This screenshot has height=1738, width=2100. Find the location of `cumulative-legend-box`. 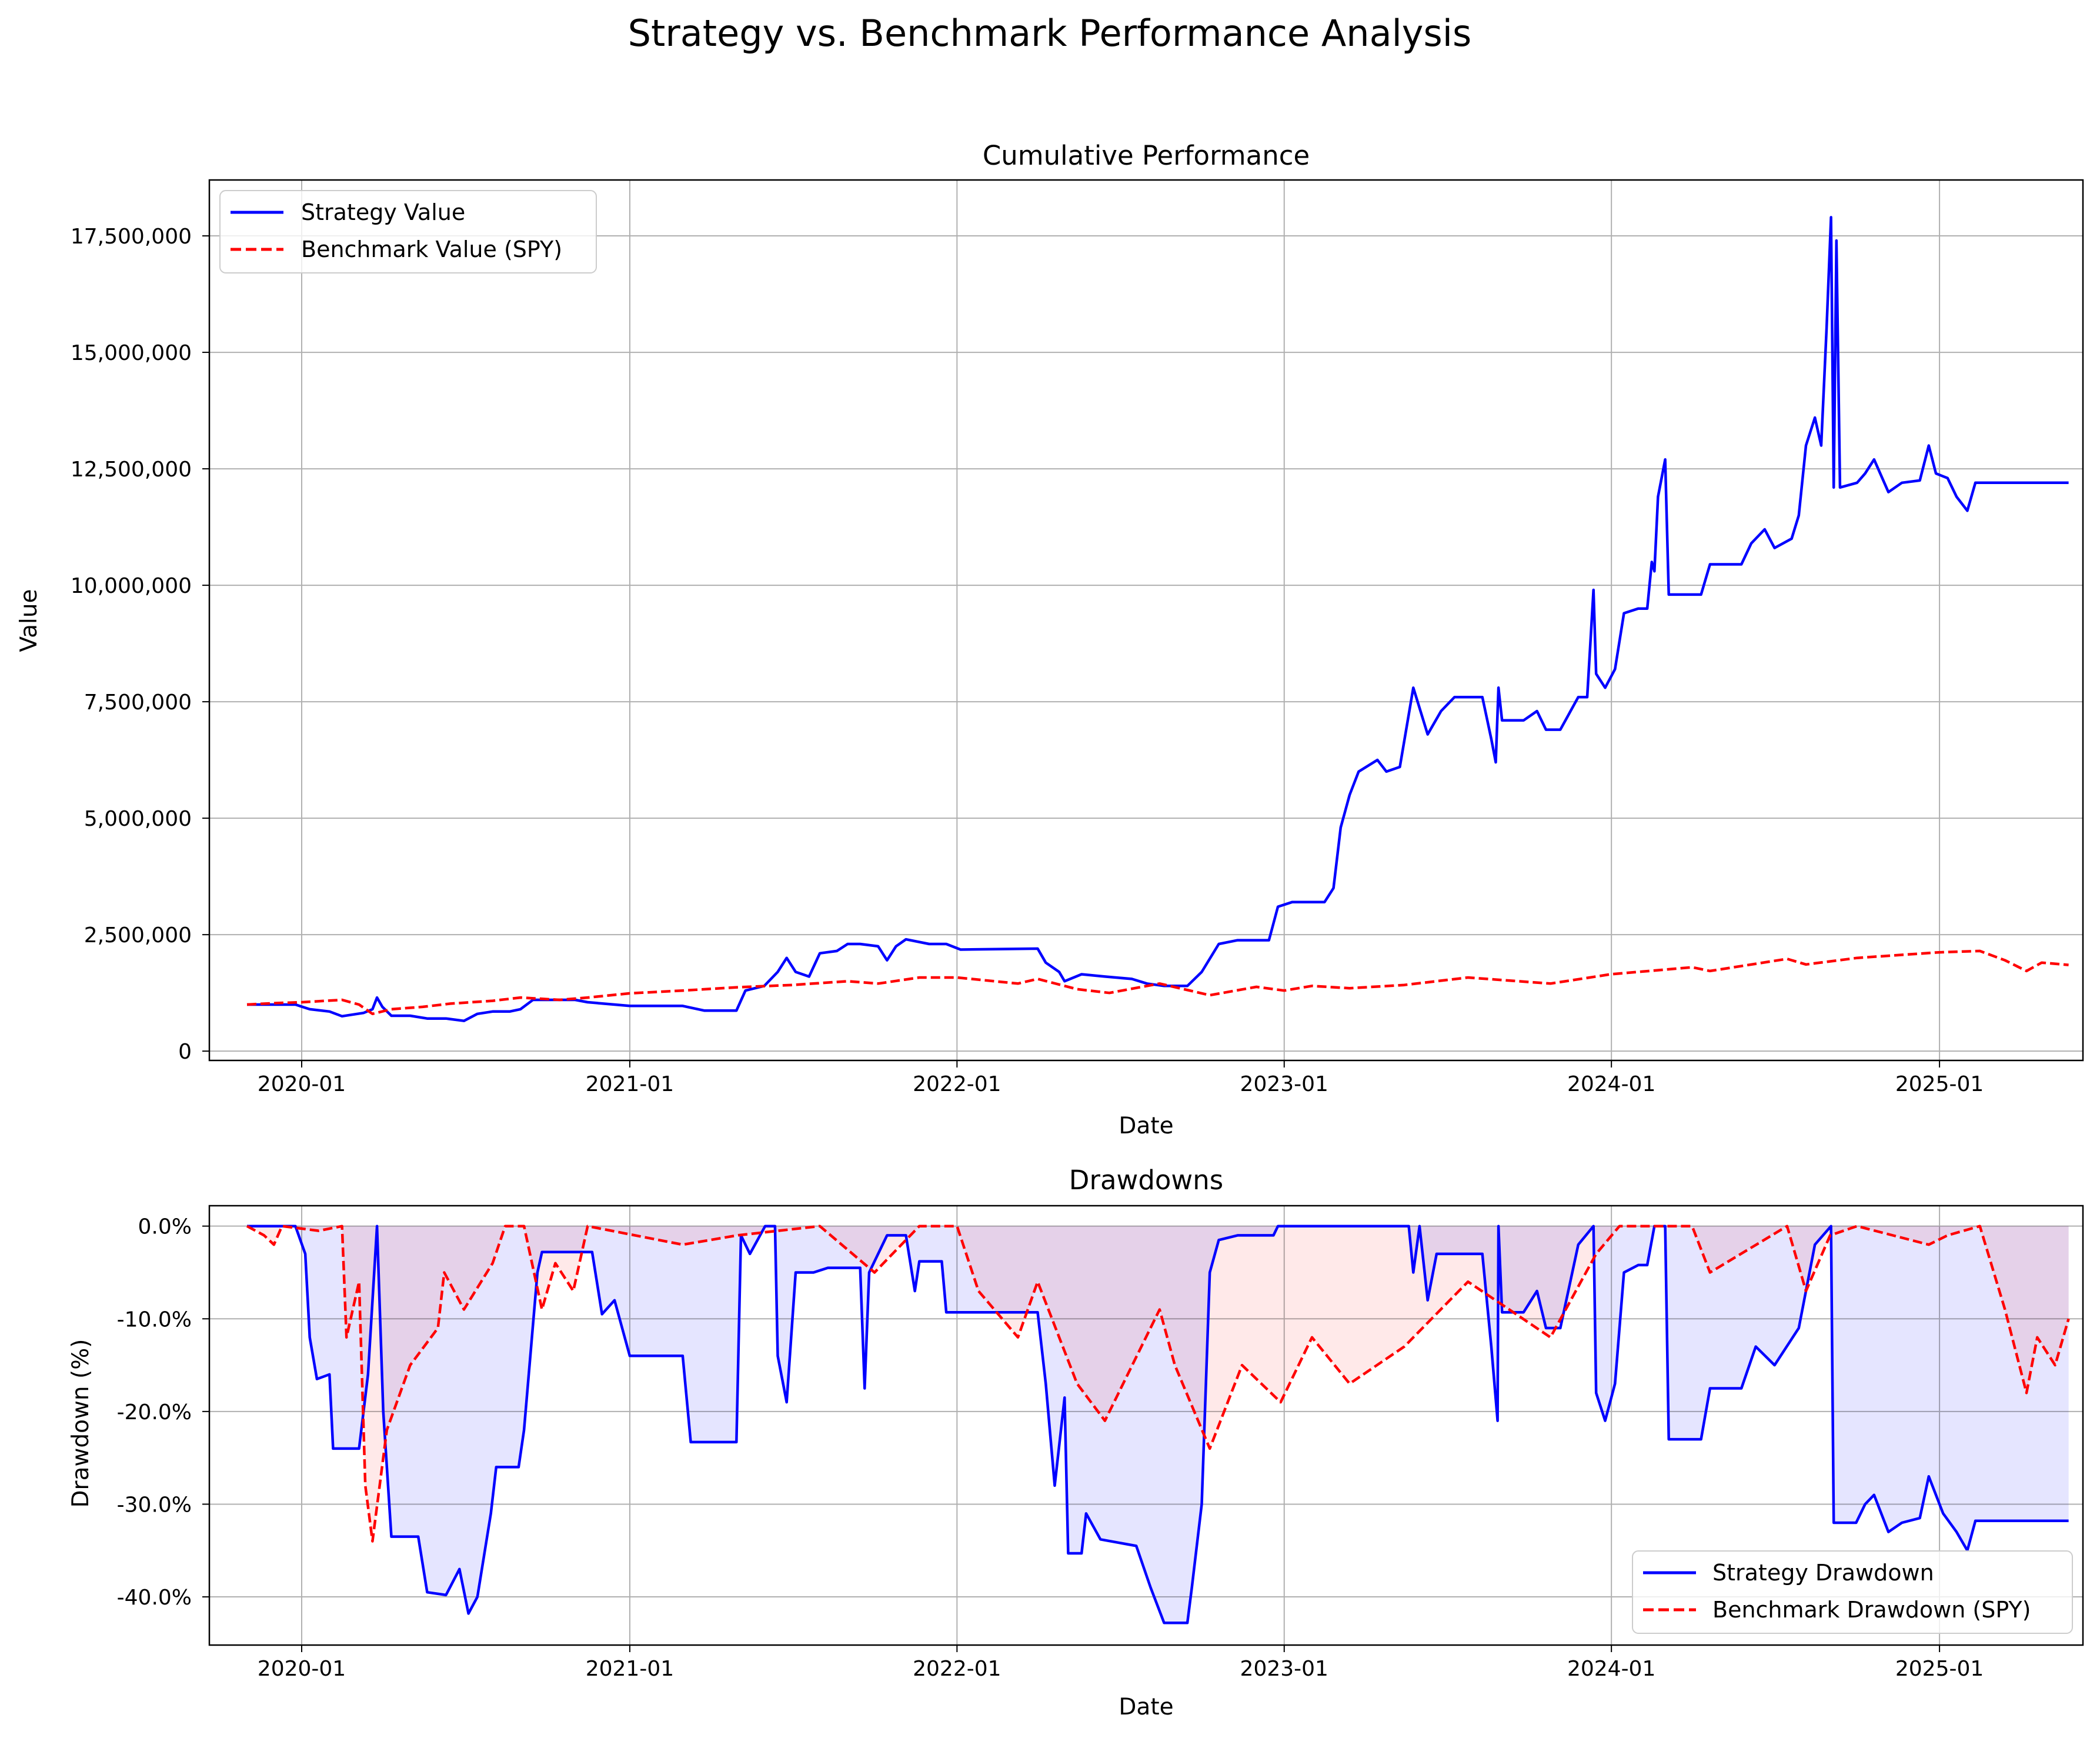

cumulative-legend-box is located at coordinates (408, 231).